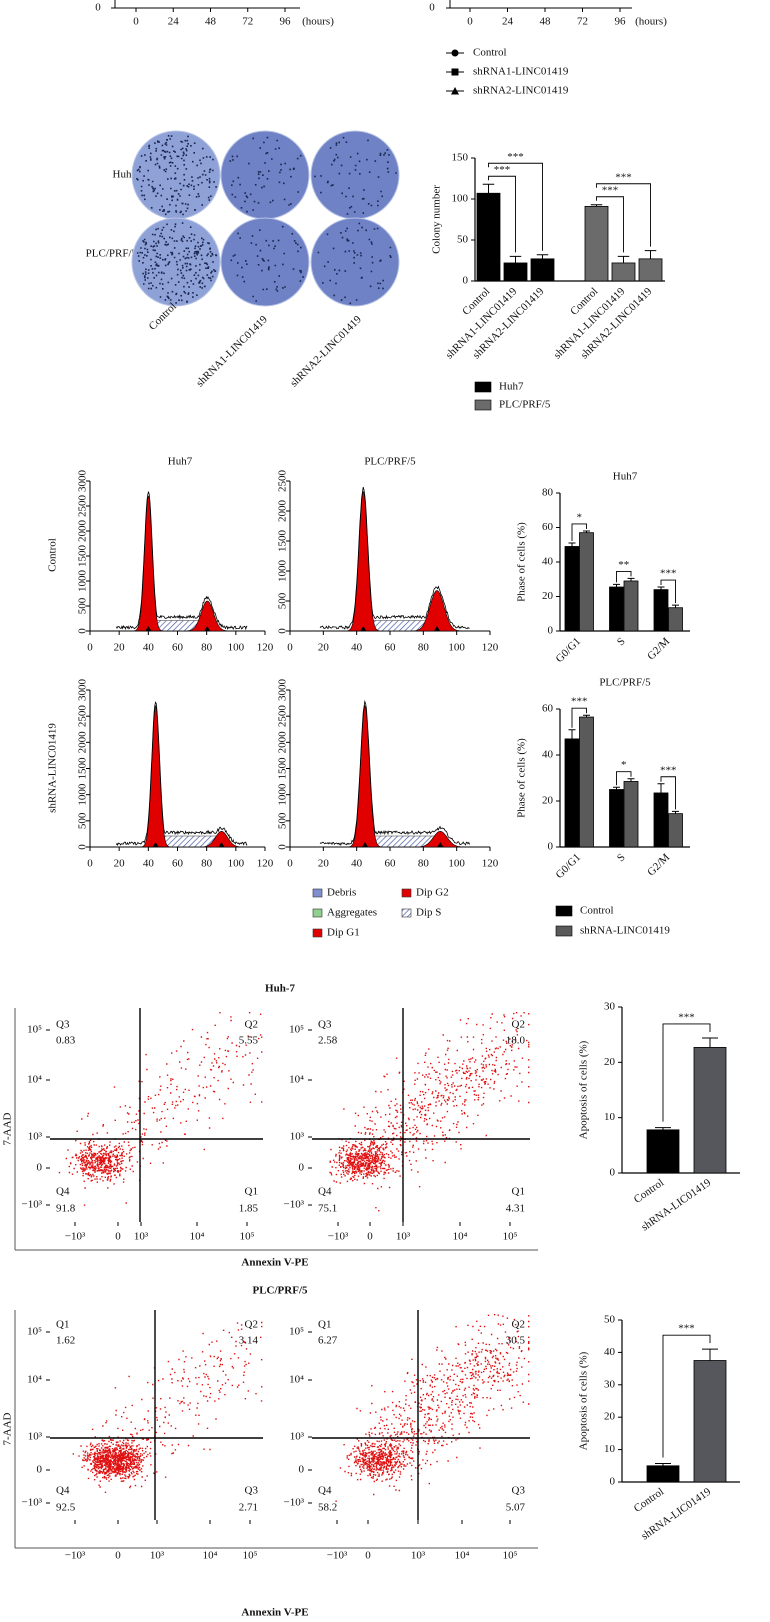 Image resolution: width=770 pixels, height=1622 pixels. Describe the element at coordinates (53, 768) in the screenshot. I see `row-label: shRNA-LINC01419` at that location.